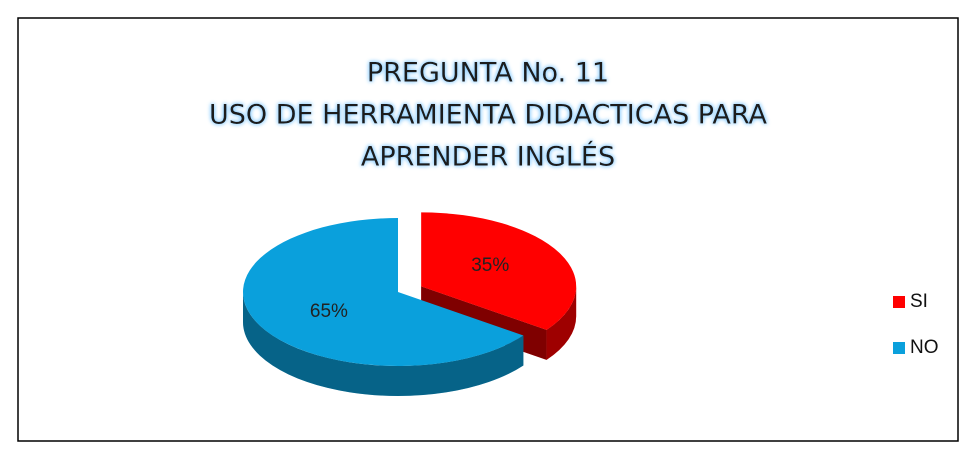 Image resolution: width=976 pixels, height=463 pixels. I want to click on legend-label: SI, so click(919, 301).